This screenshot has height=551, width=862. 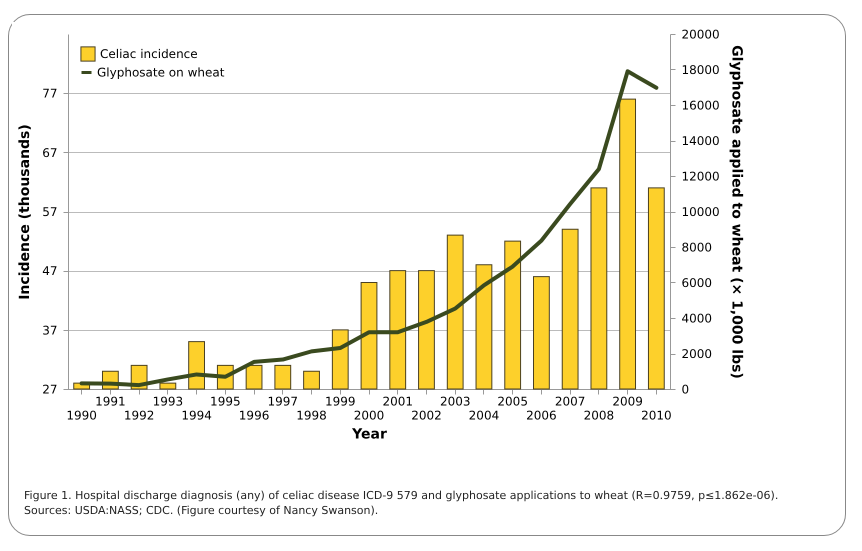 I want to click on y2-tick-label: 12000, so click(x=701, y=177).